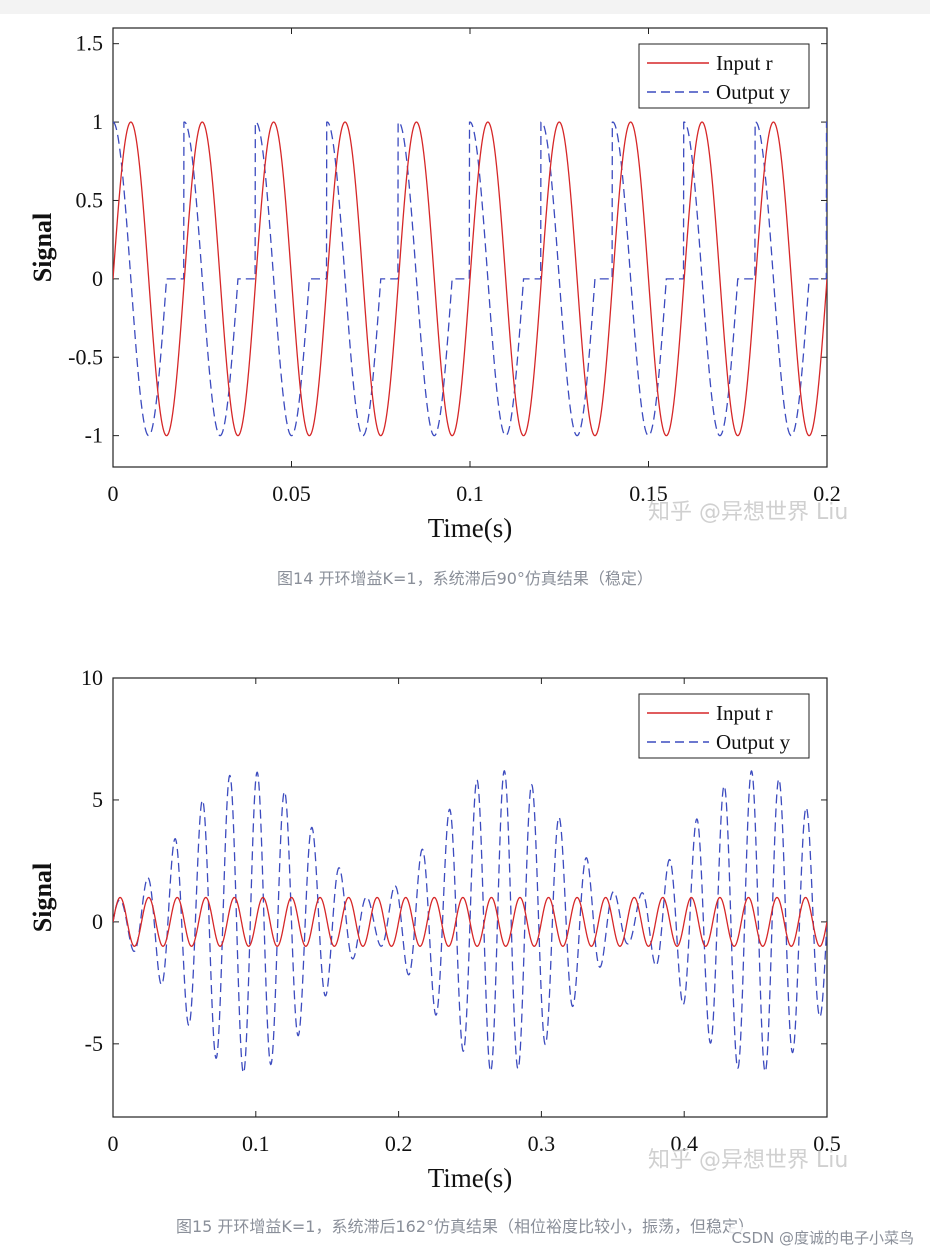 The height and width of the screenshot is (1254, 930). What do you see at coordinates (744, 63) in the screenshot?
I see `fig14-legend-label-input-r: Input r` at bounding box center [744, 63].